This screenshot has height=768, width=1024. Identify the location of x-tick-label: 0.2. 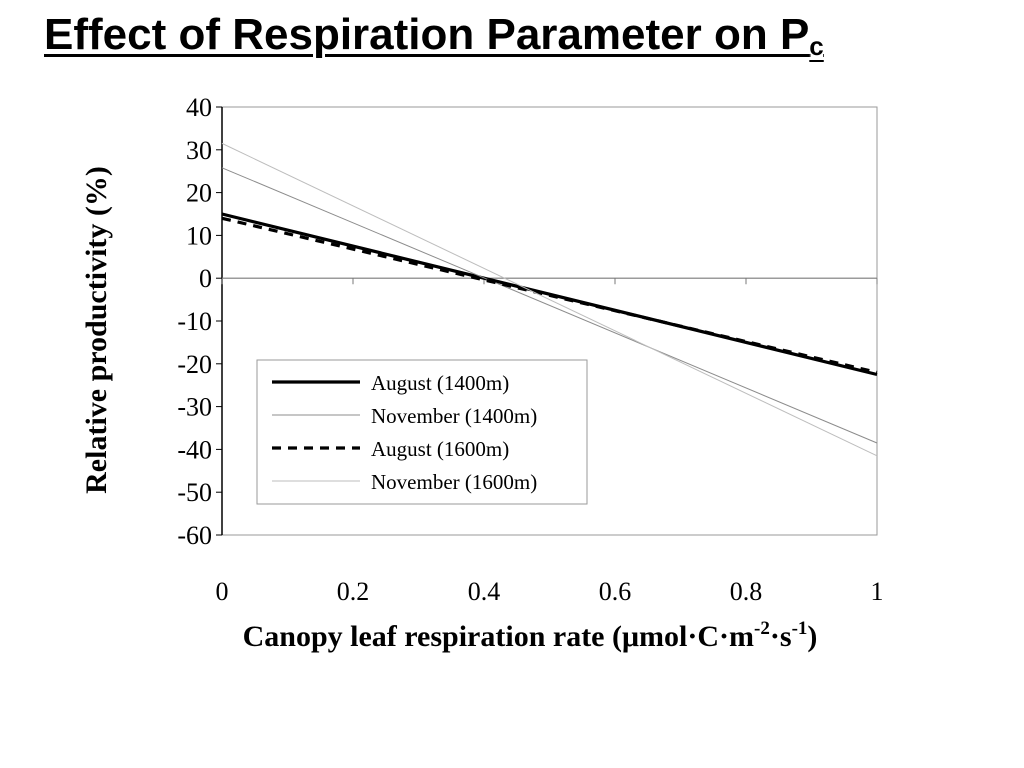
(353, 591).